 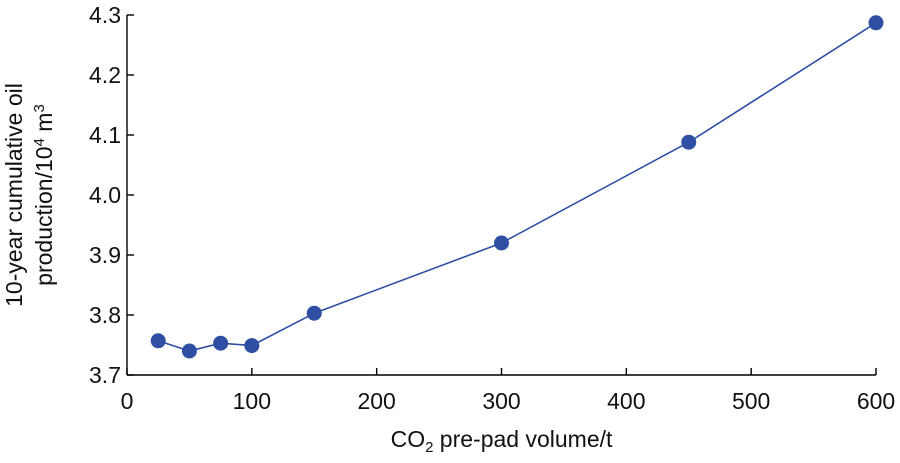 What do you see at coordinates (523, 439) in the screenshot?
I see `x-axis-title-suffix: pre-pad volume/t` at bounding box center [523, 439].